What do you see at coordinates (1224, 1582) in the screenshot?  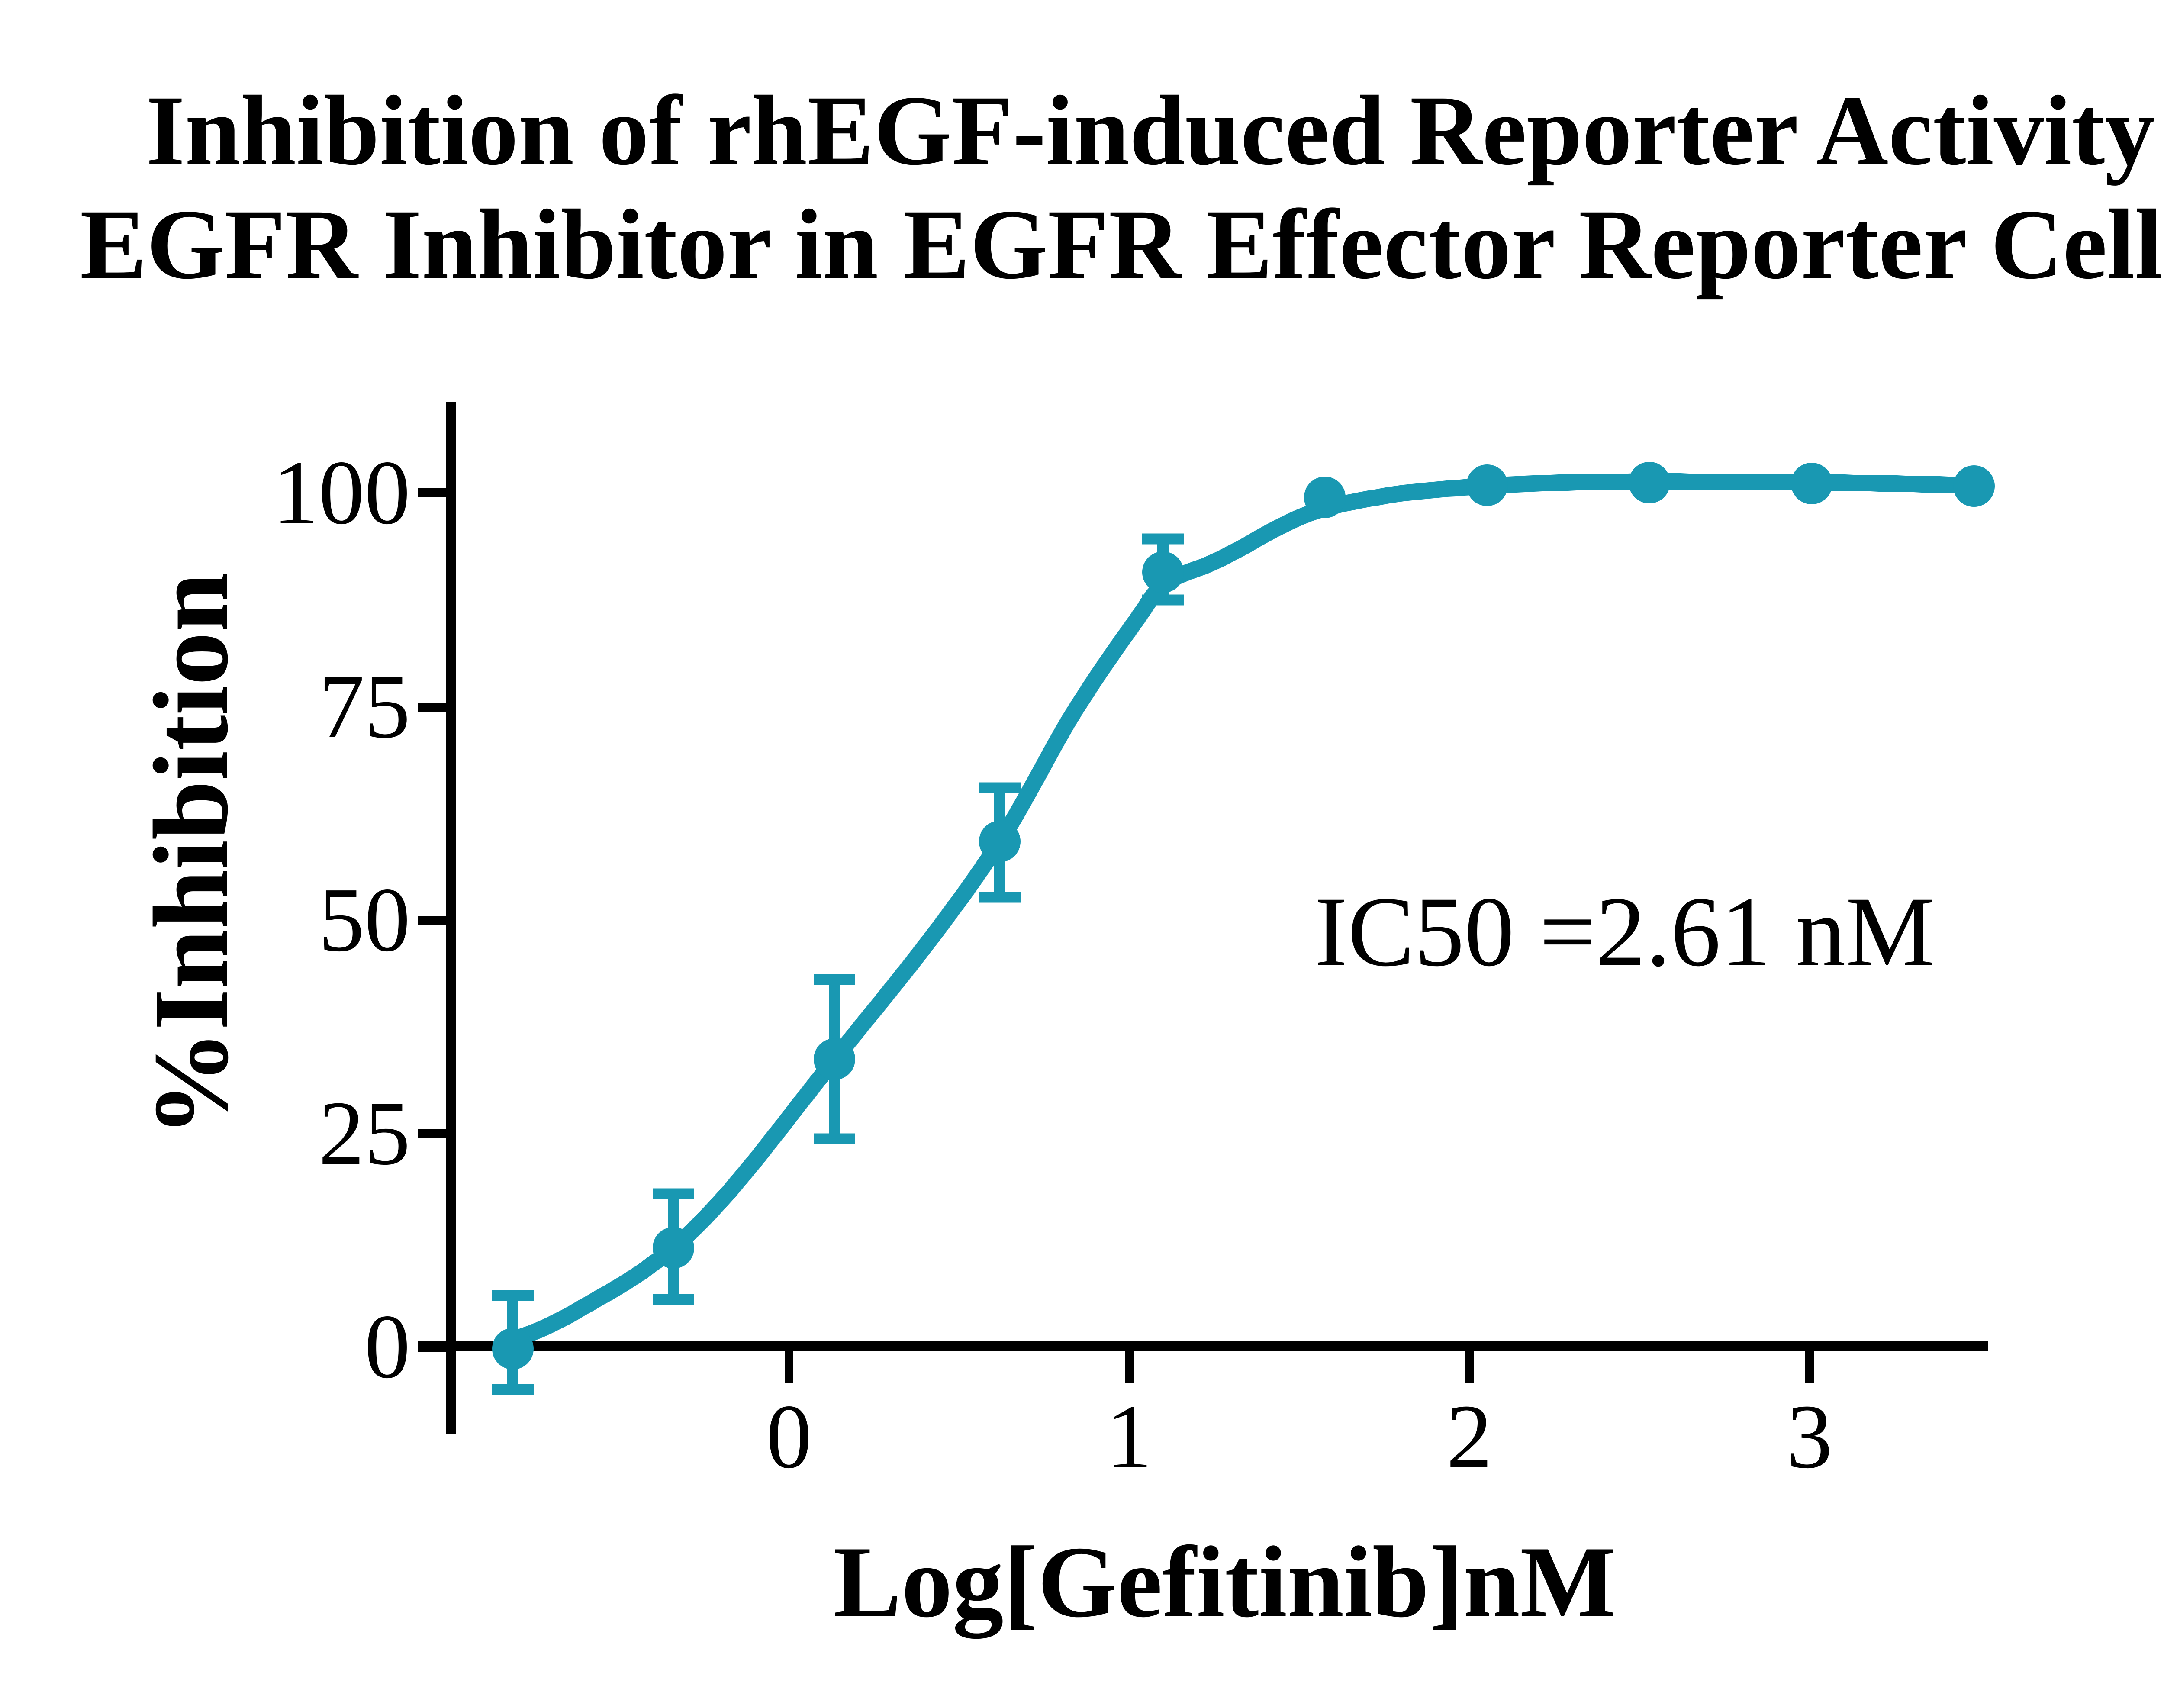 I see `svg-text: Log[Gefitinib]nM` at bounding box center [1224, 1582].